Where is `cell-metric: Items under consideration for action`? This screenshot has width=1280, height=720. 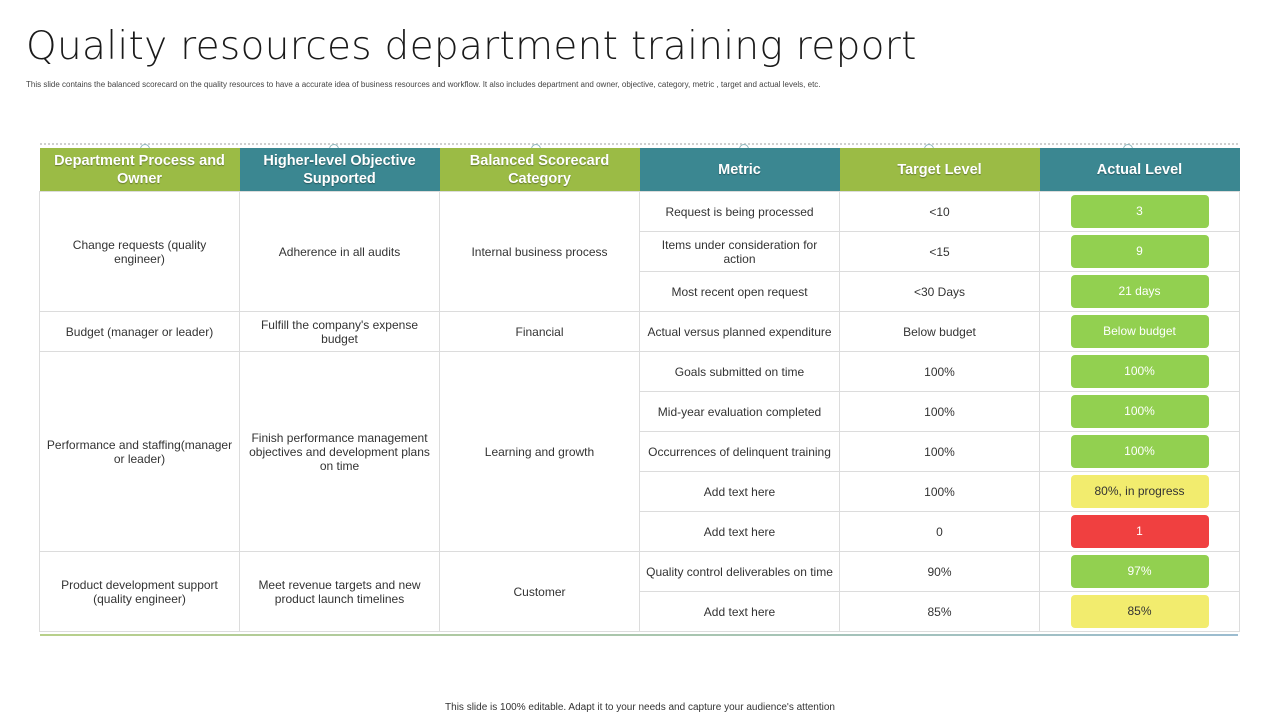 cell-metric: Items under consideration for action is located at coordinates (739, 251).